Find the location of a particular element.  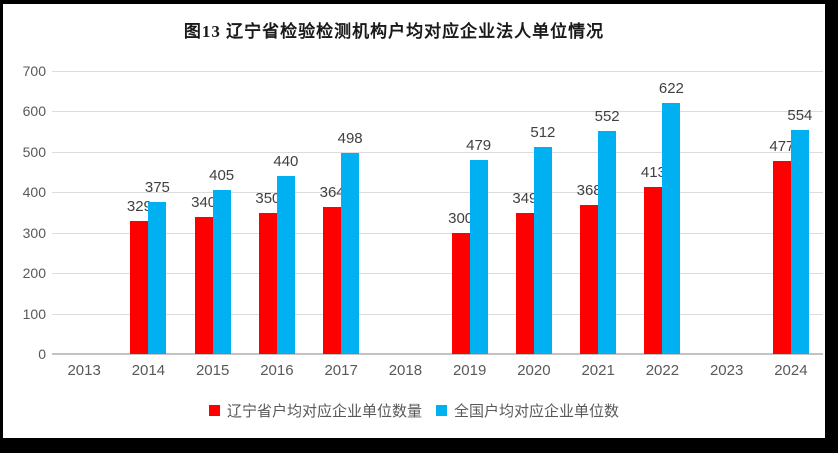

value-label: 440 is located at coordinates (286, 162).